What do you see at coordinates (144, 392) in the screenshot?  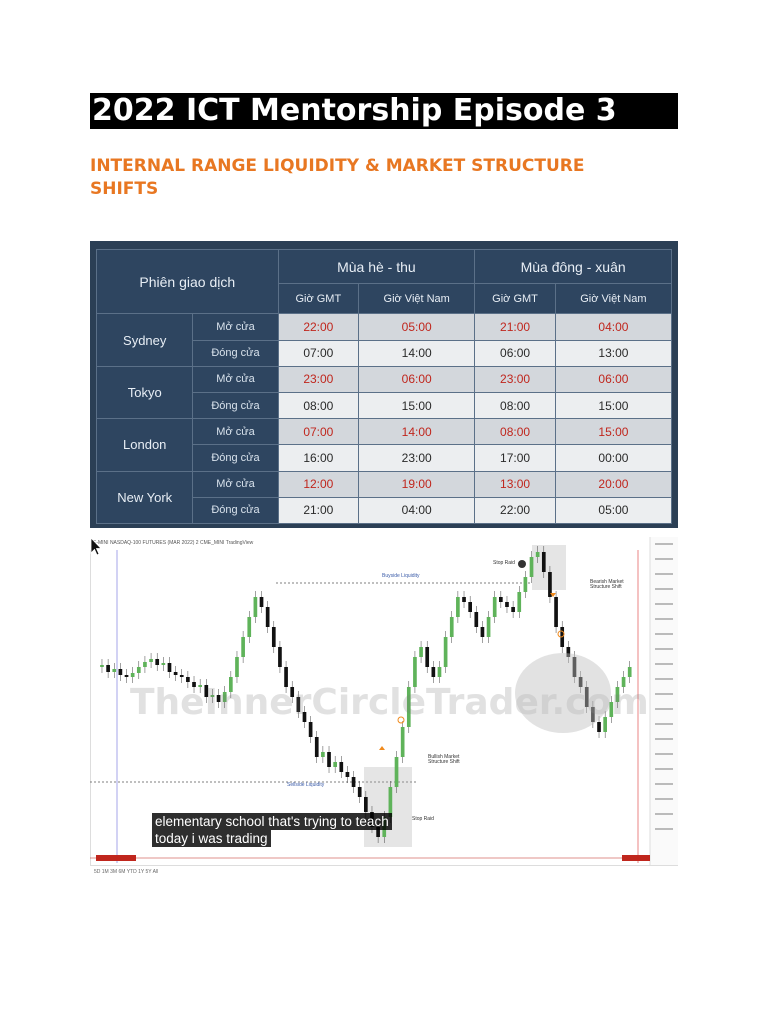 I see `session-city: Tokyo` at bounding box center [144, 392].